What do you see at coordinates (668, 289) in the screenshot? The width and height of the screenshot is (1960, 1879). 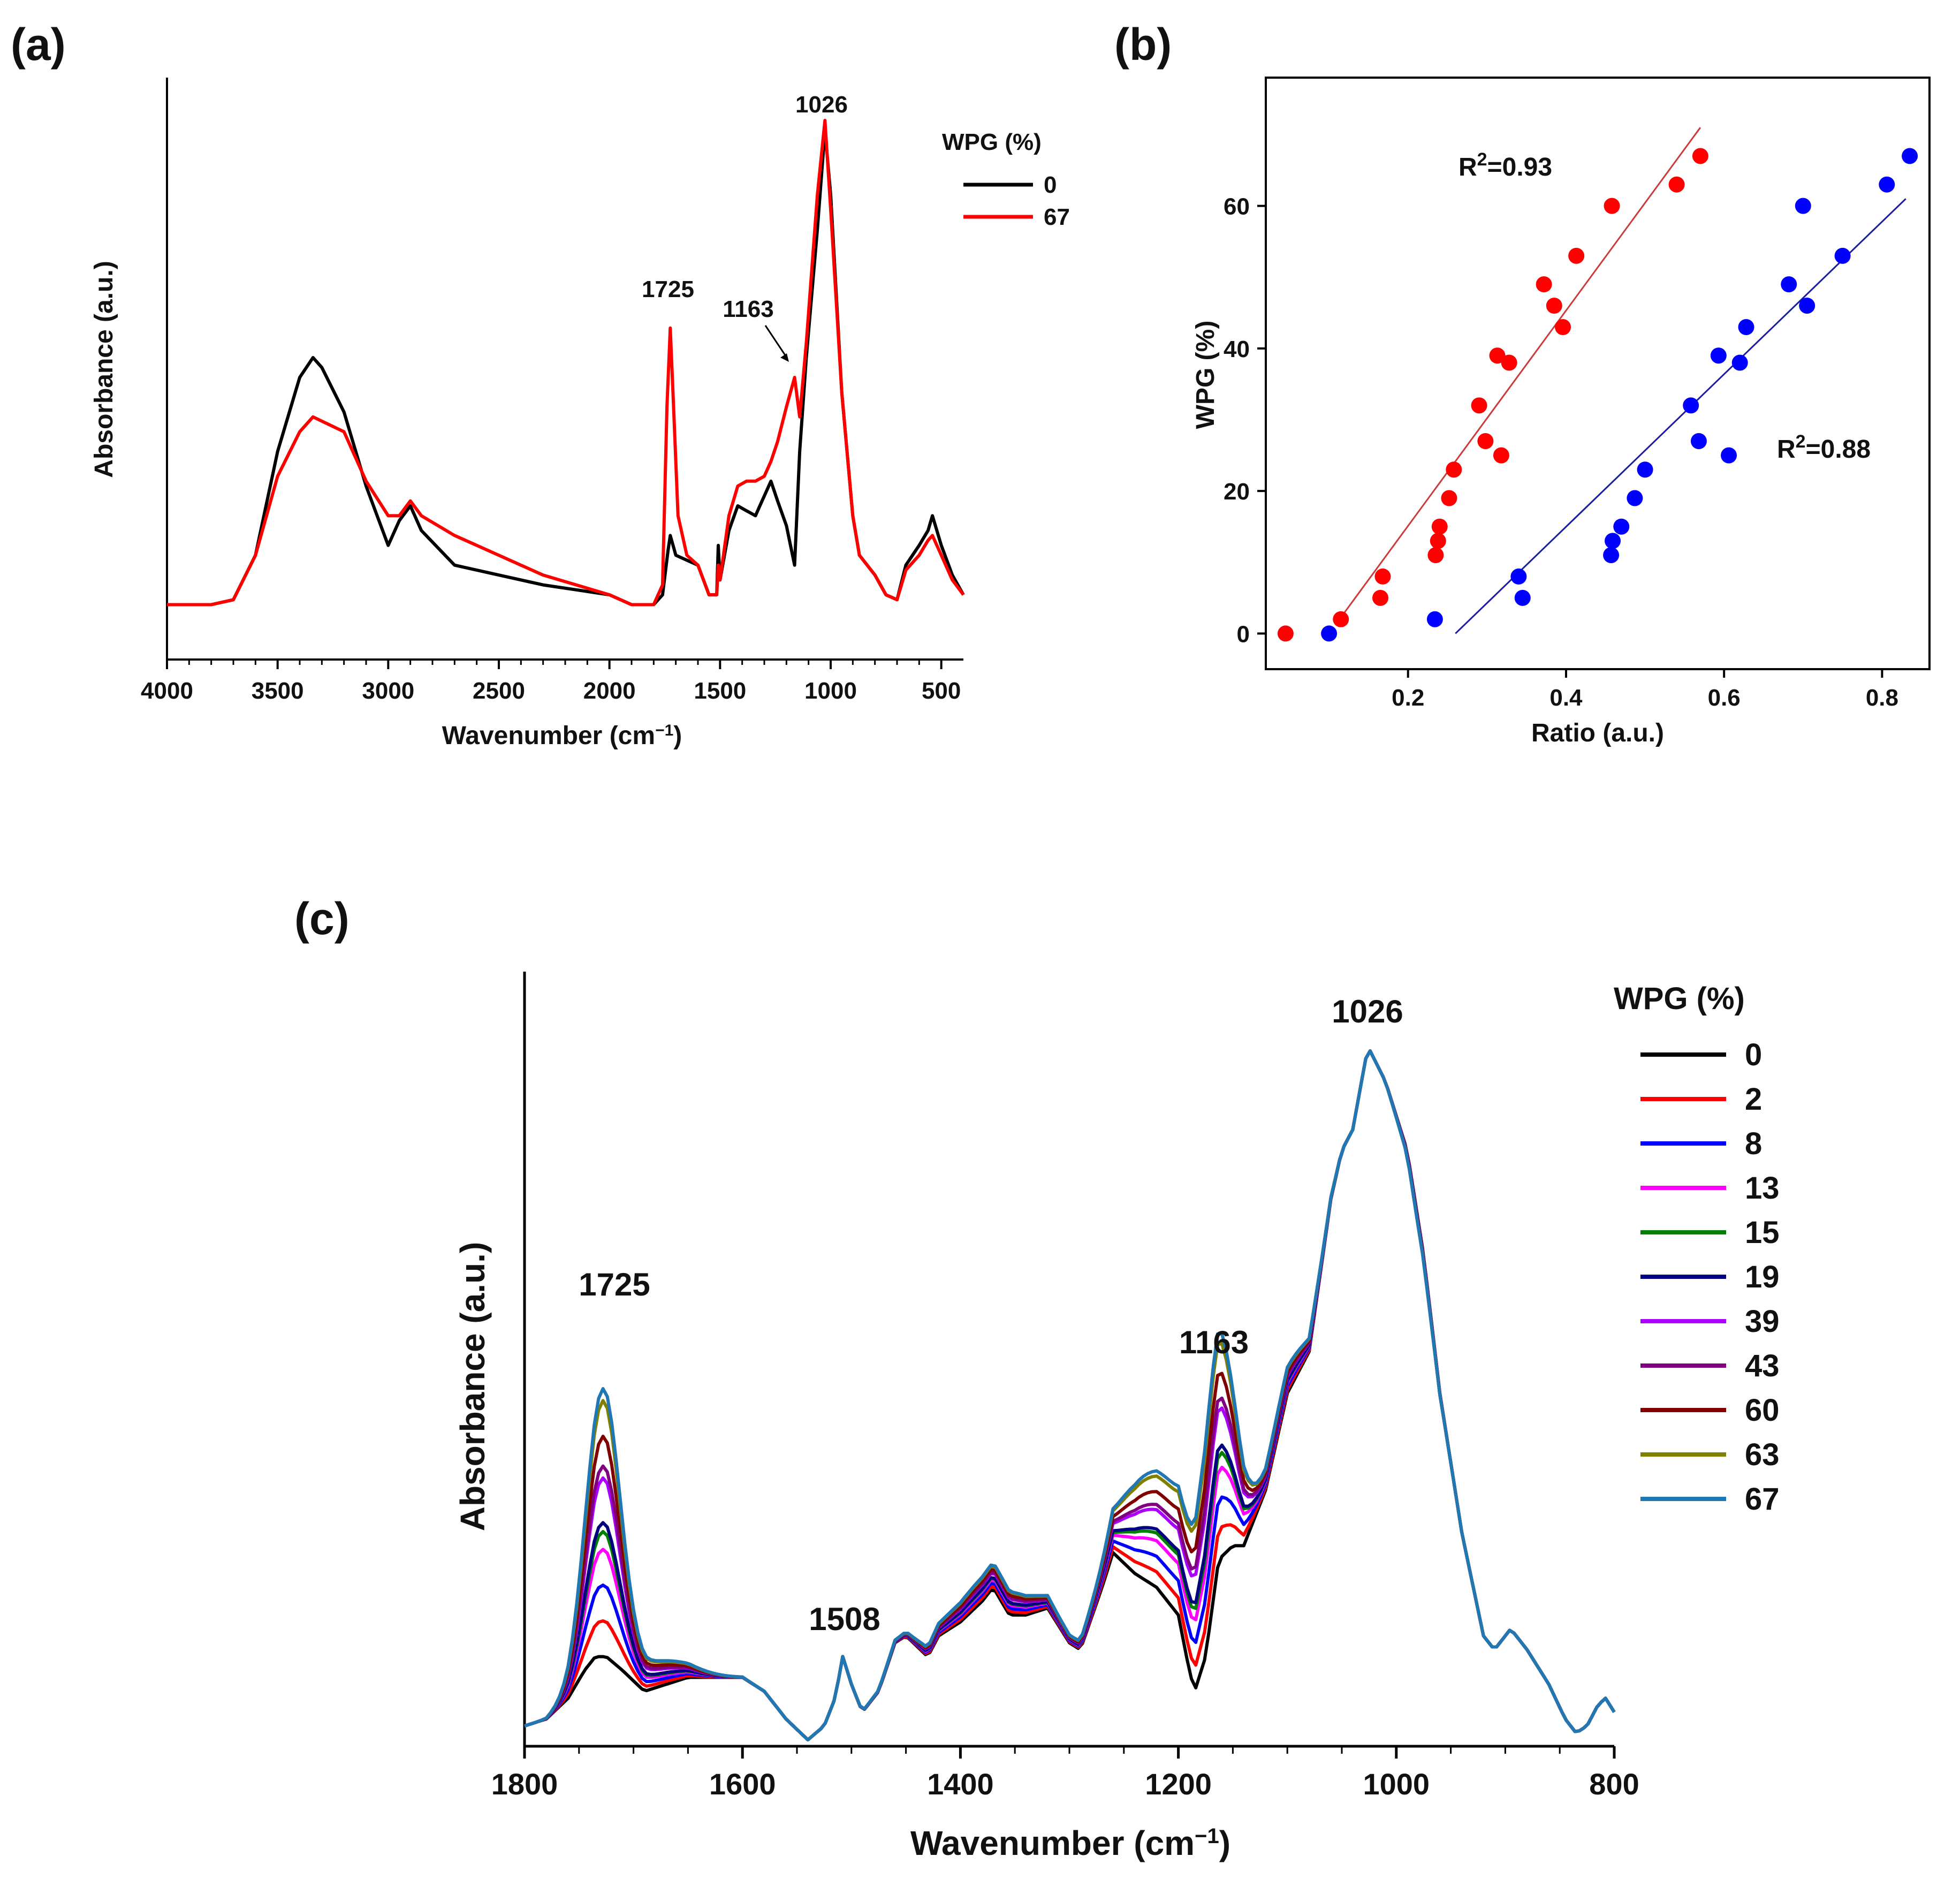 I see `panel-a-annotation-1725: 1725` at bounding box center [668, 289].